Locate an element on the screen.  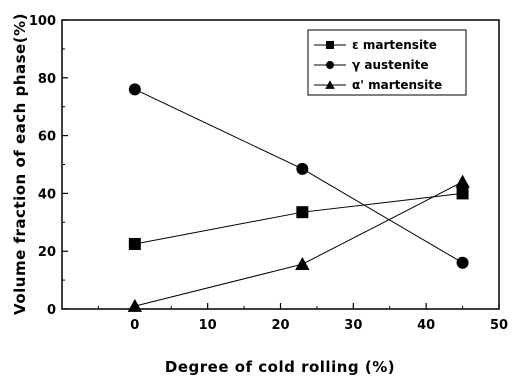
legend: ε martensite γ austenite α' martensite is located at coordinates (387, 62).